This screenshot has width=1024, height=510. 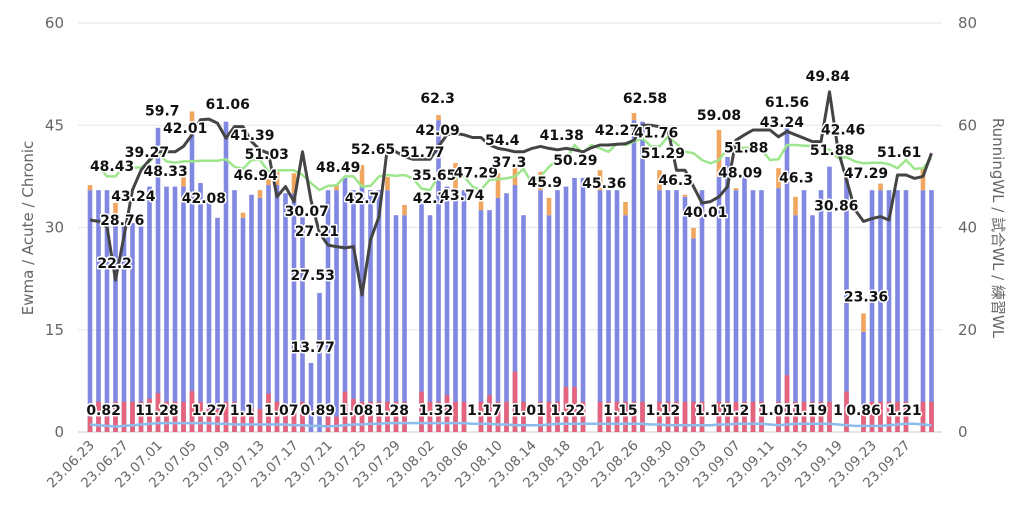 What do you see at coordinates (185, 129) in the screenshot?
I see `data-label: 42.01` at bounding box center [185, 129].